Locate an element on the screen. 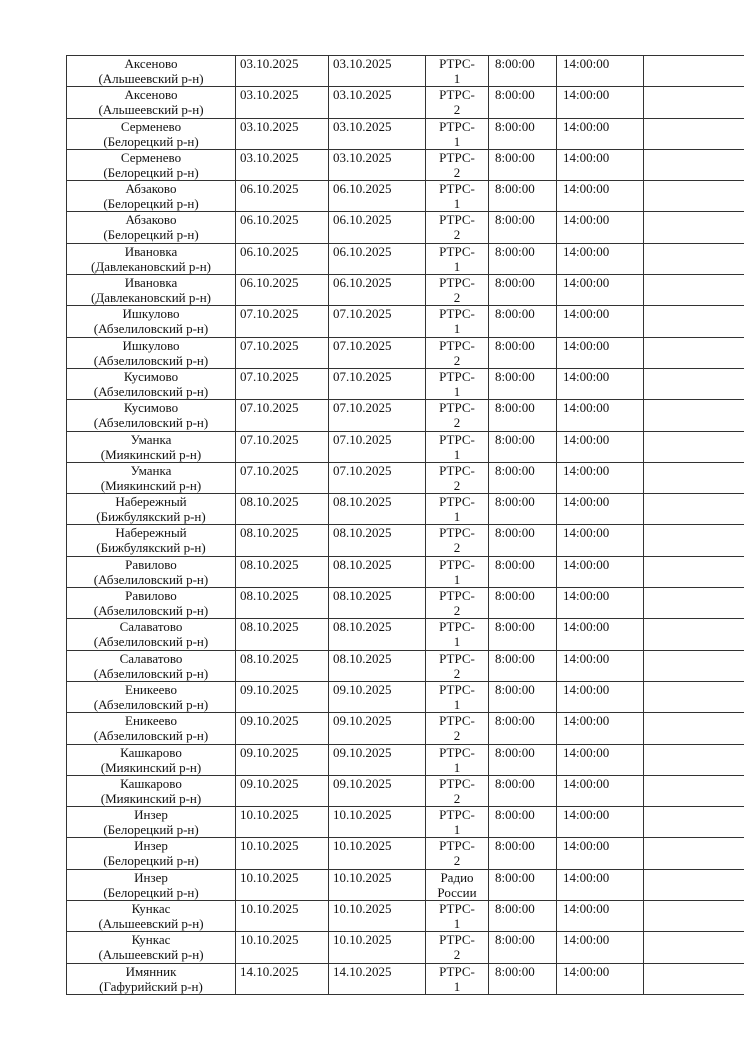 Image resolution: width=744 pixels, height=1052 pixels. location-cell: Салаватово (Абзелиловский р-н) is located at coordinates (151, 665).